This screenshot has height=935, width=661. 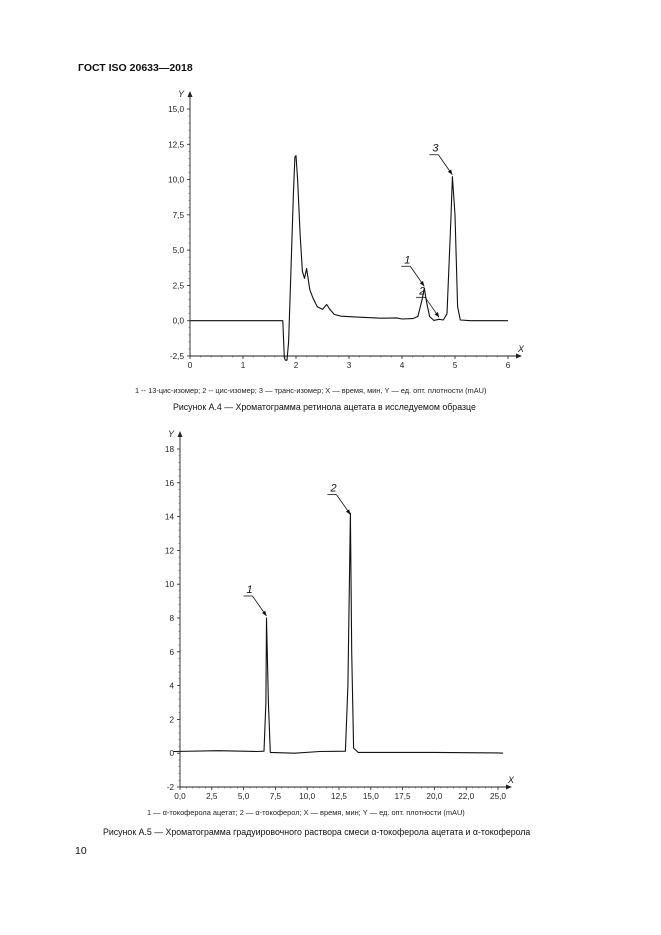 I want to click on y-tick-label: 10, so click(x=170, y=584).